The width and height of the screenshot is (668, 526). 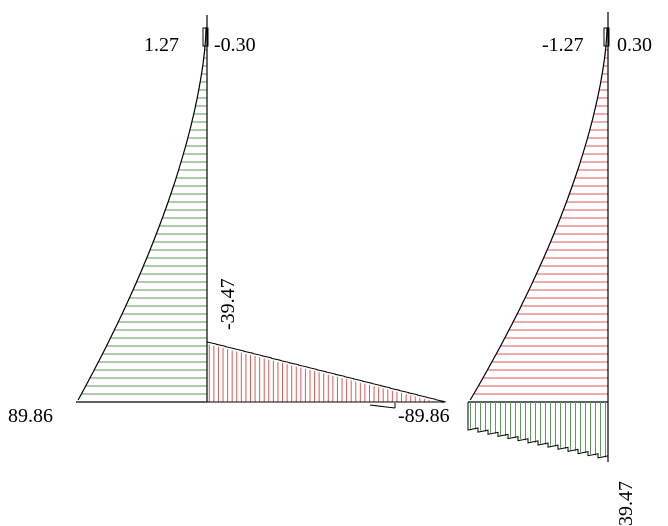 What do you see at coordinates (30, 416) in the screenshot?
I see `label-left-bottom: 89.86` at bounding box center [30, 416].